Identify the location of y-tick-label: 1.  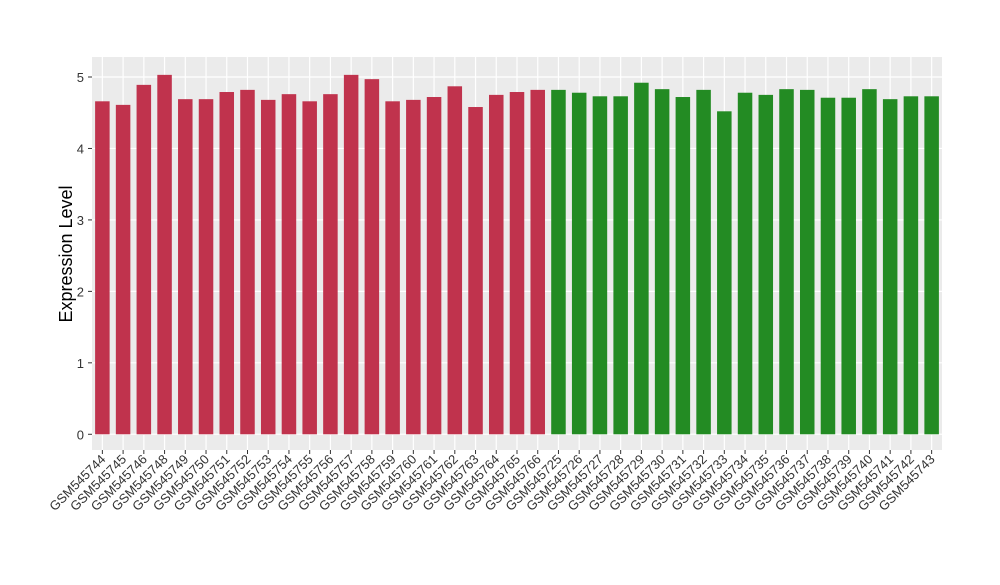
(80, 363).